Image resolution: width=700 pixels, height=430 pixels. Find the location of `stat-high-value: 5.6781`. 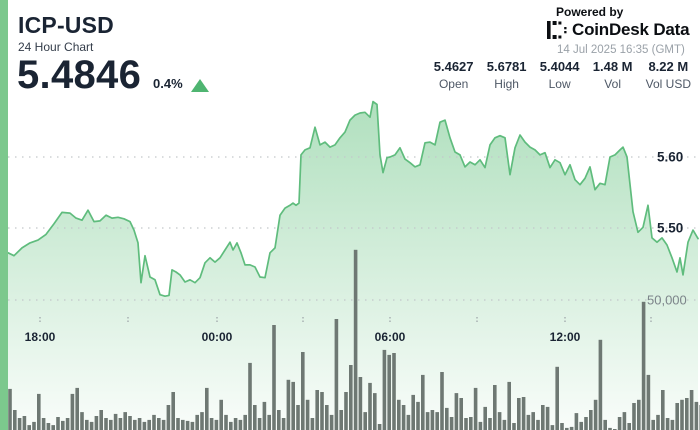

stat-high-value: 5.6781 is located at coordinates (506, 66).